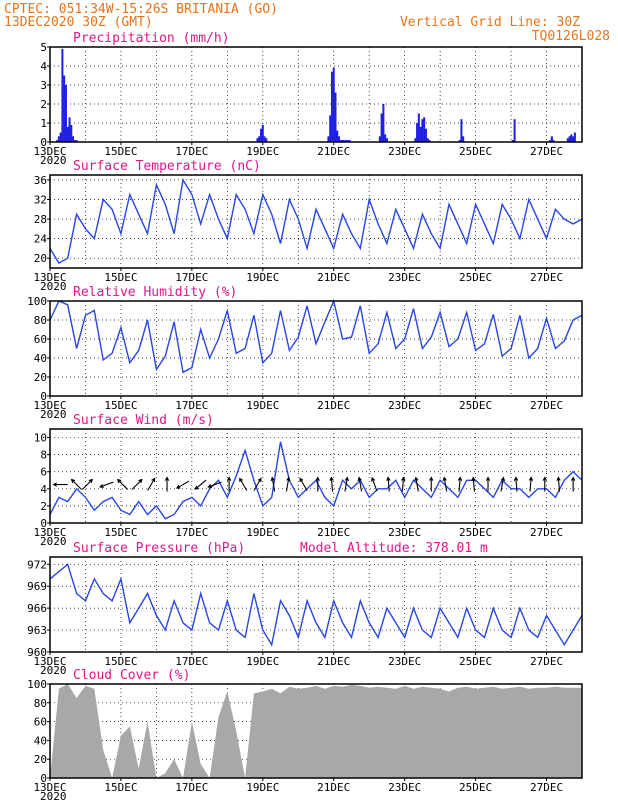 The height and width of the screenshot is (800, 618). Describe the element at coordinates (120, 661) in the screenshot. I see `pres-xtick-label: 15DEC` at that location.